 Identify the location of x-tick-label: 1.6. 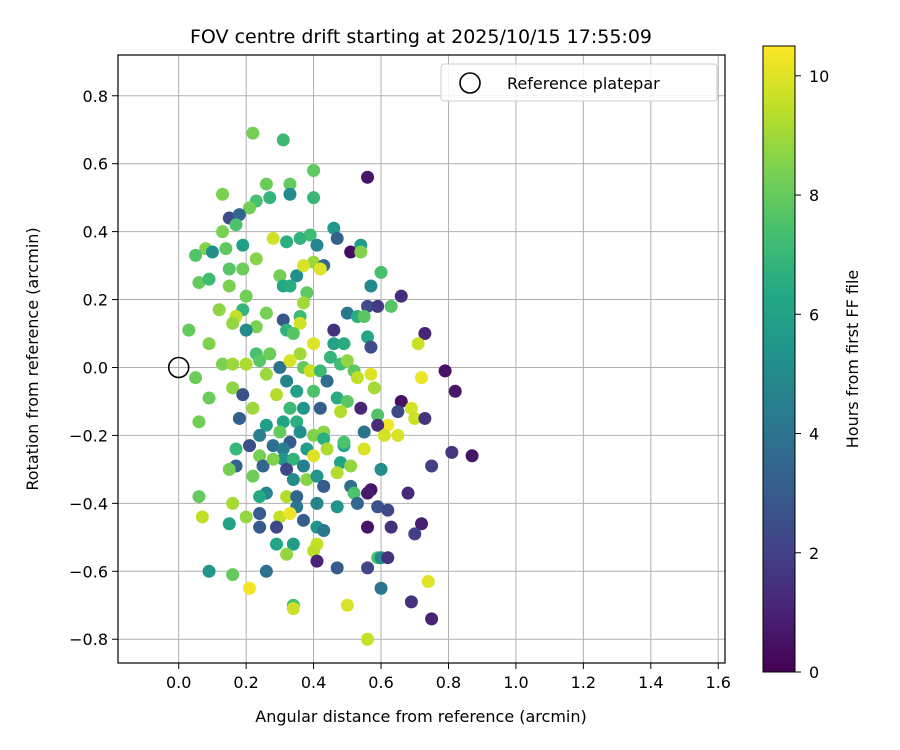
(718, 682).